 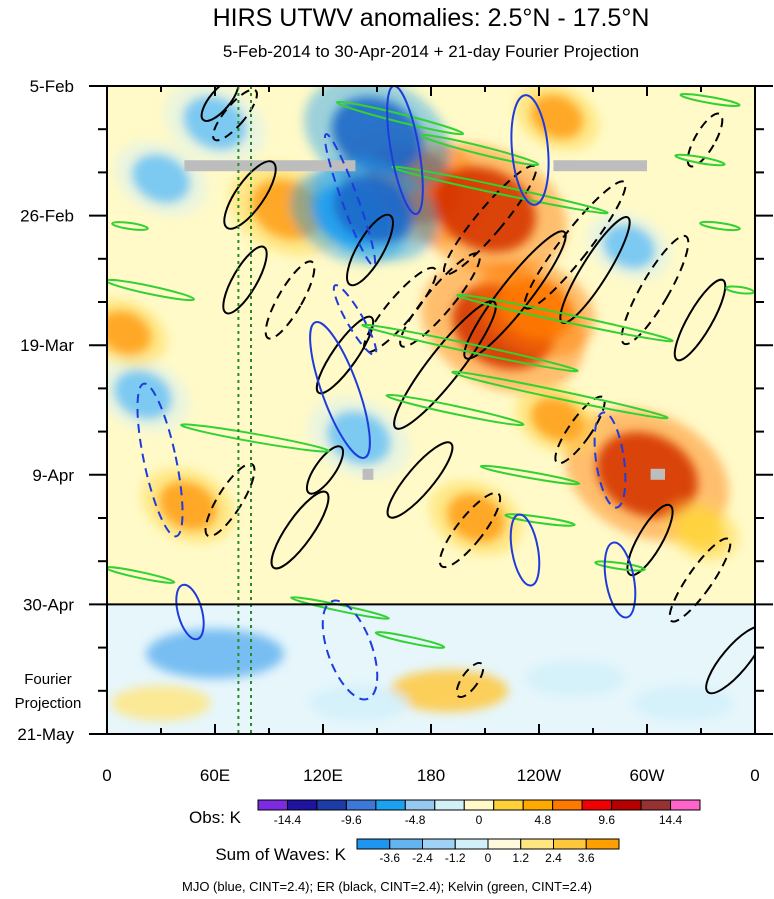 I want to click on colorbar-tick-label: 14.4, so click(x=671, y=820).